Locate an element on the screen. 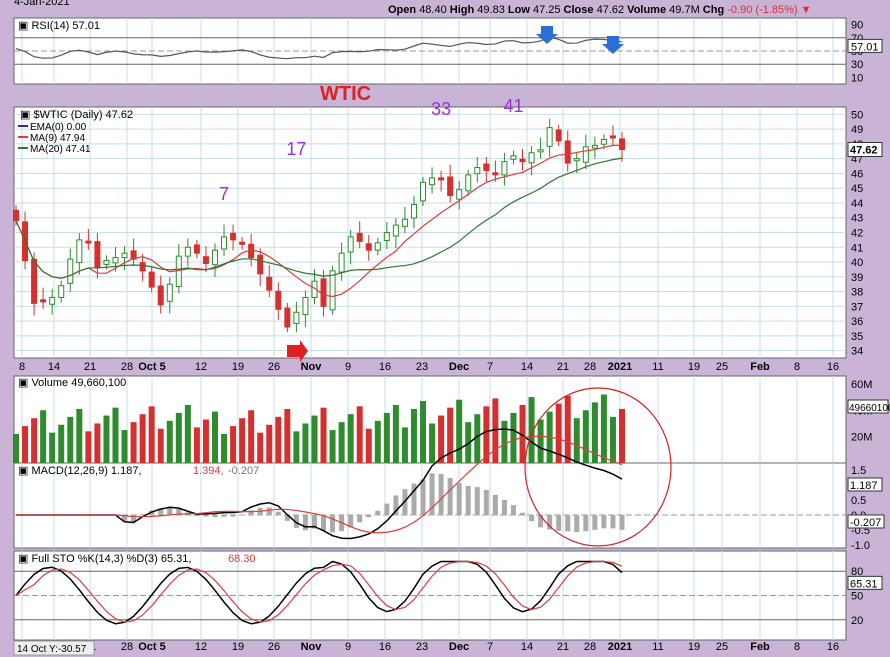 This screenshot has width=890, height=657. x-tick-label: 26 is located at coordinates (274, 367).